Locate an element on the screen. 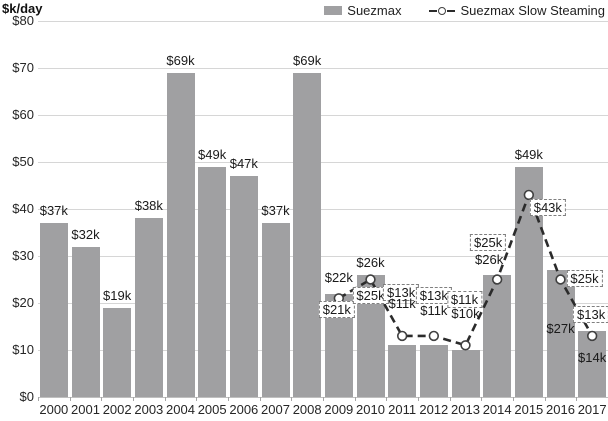 This screenshot has width=608, height=421. x-tick-label-2001: 2001 is located at coordinates (85, 409).